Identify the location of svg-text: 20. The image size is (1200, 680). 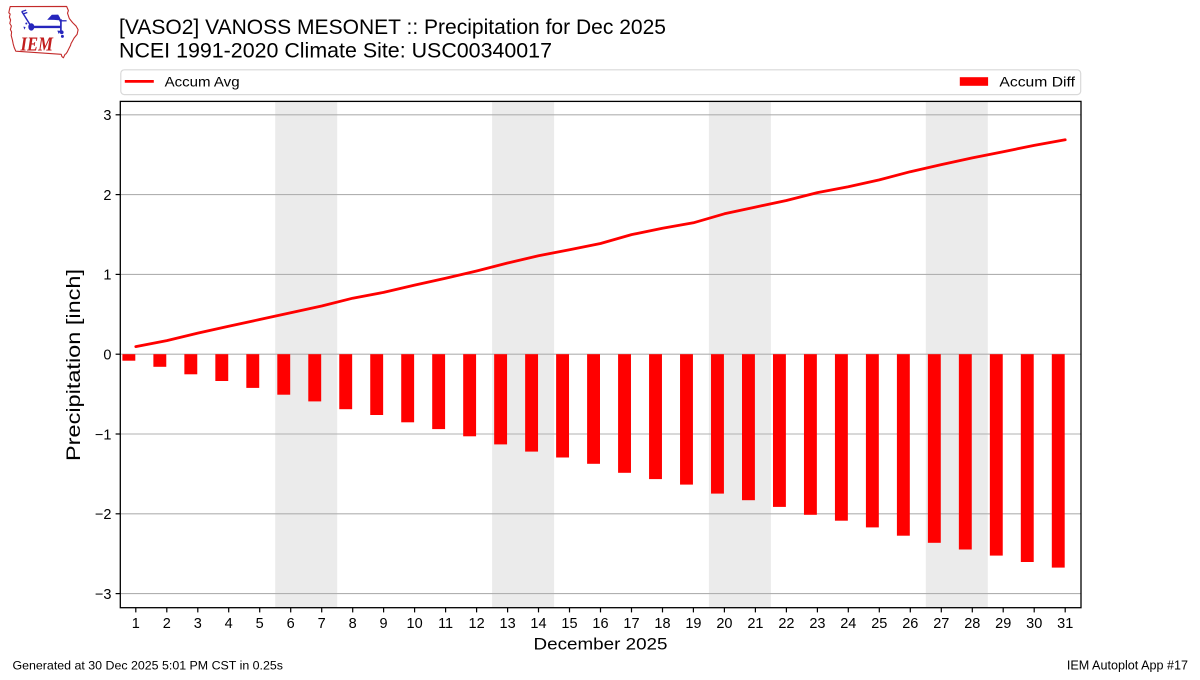
(724, 624).